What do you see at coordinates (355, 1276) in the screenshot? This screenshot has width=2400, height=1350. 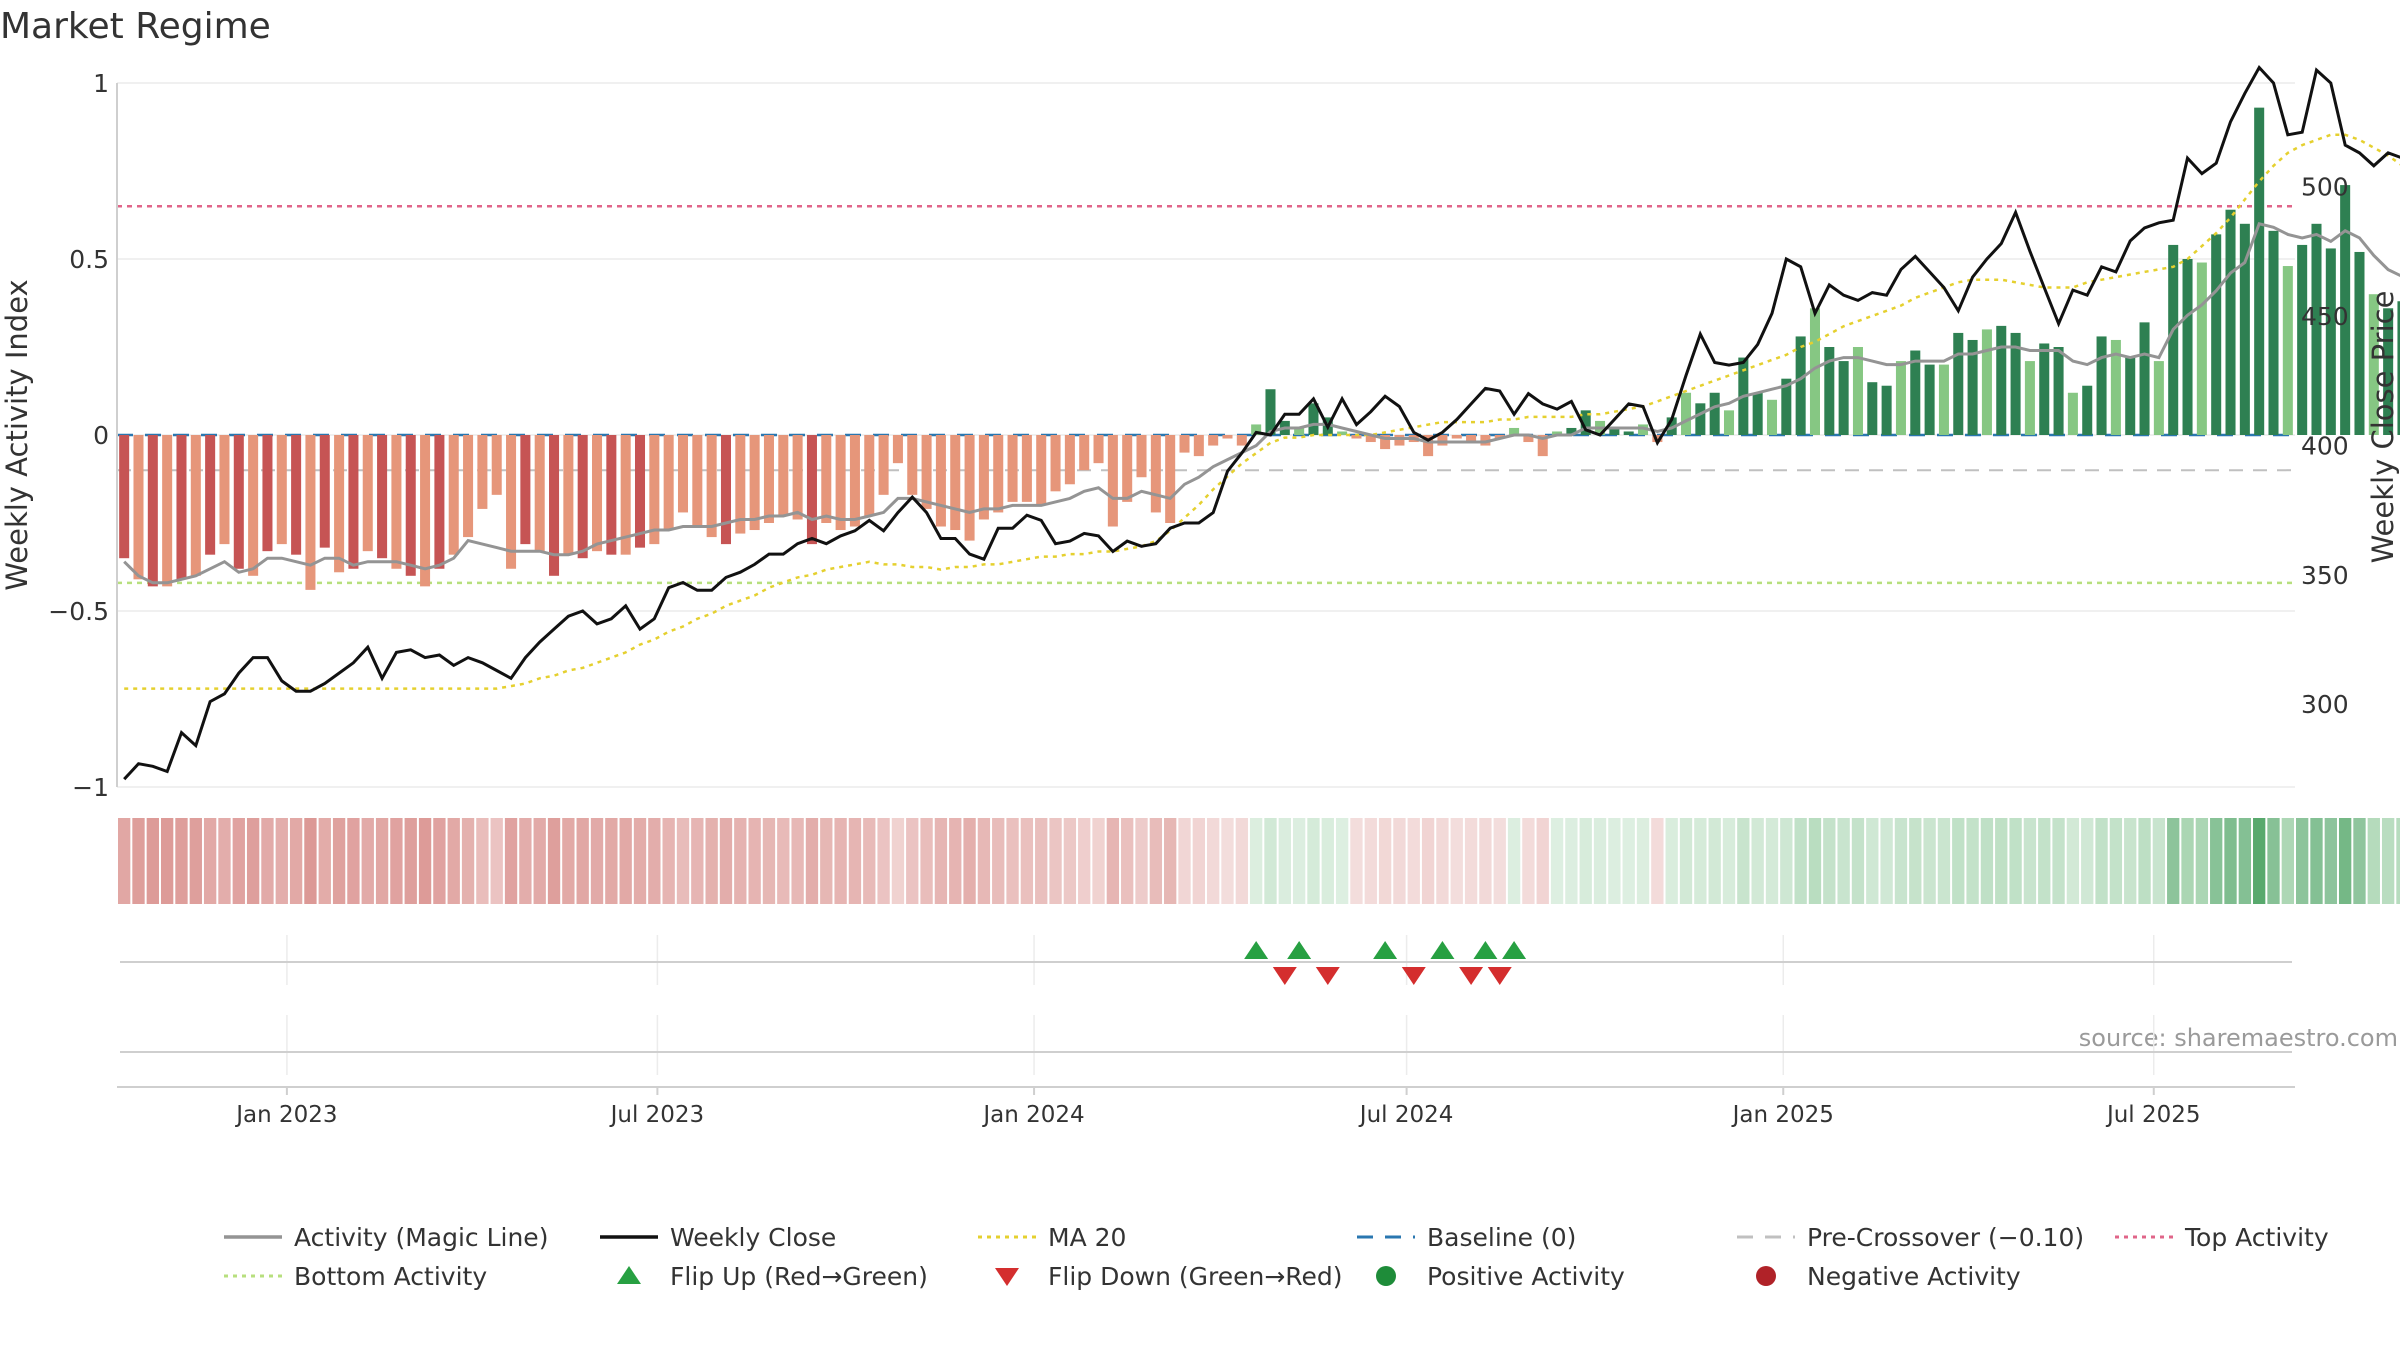 I see `legend-item-bottom: Bottom Activity` at bounding box center [355, 1276].